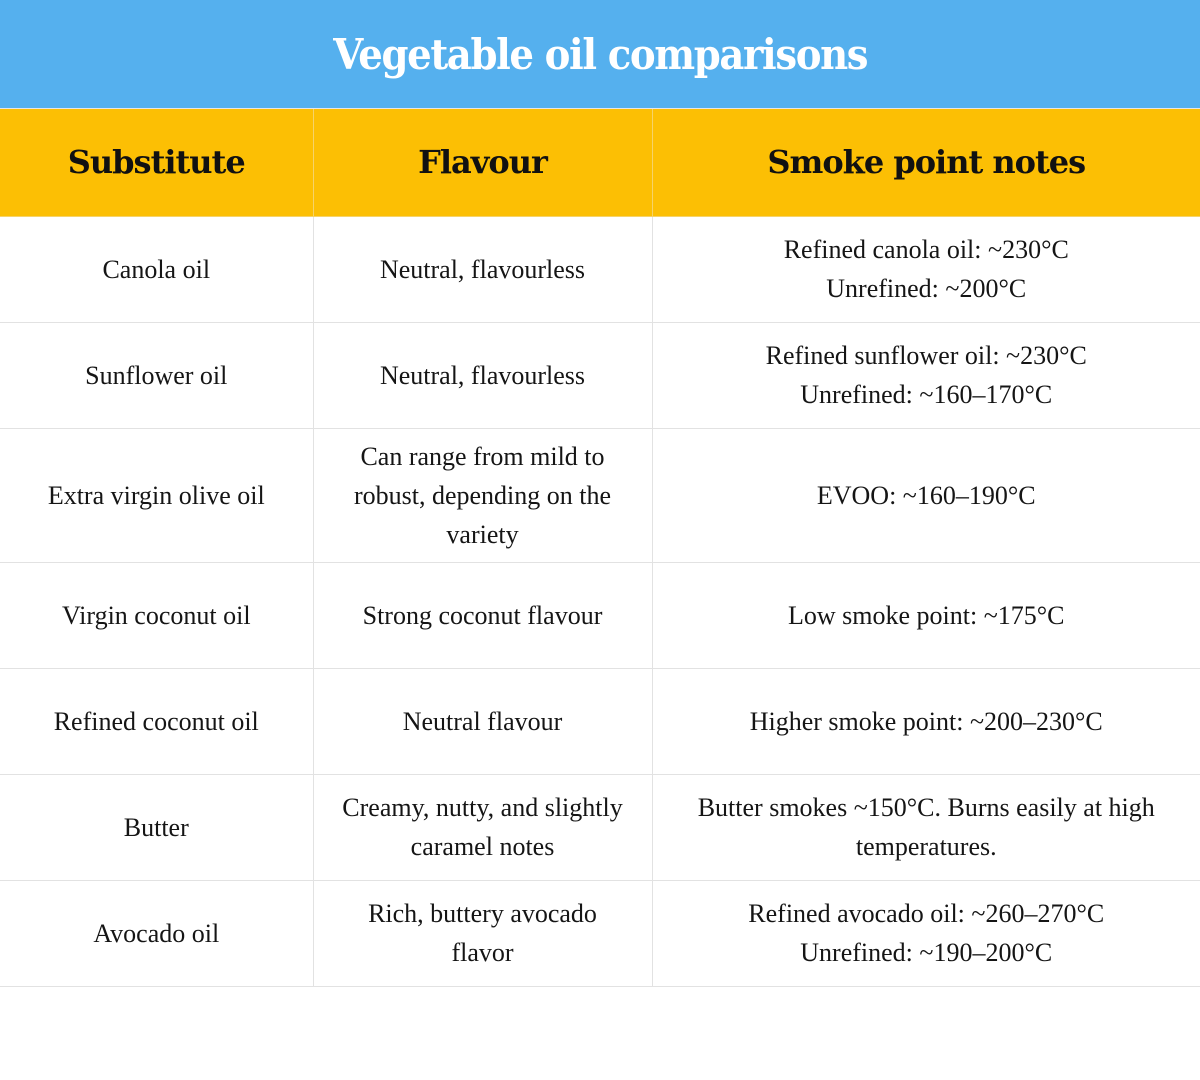  I want to click on cell-flavour: Neutral flavour, so click(482, 721).